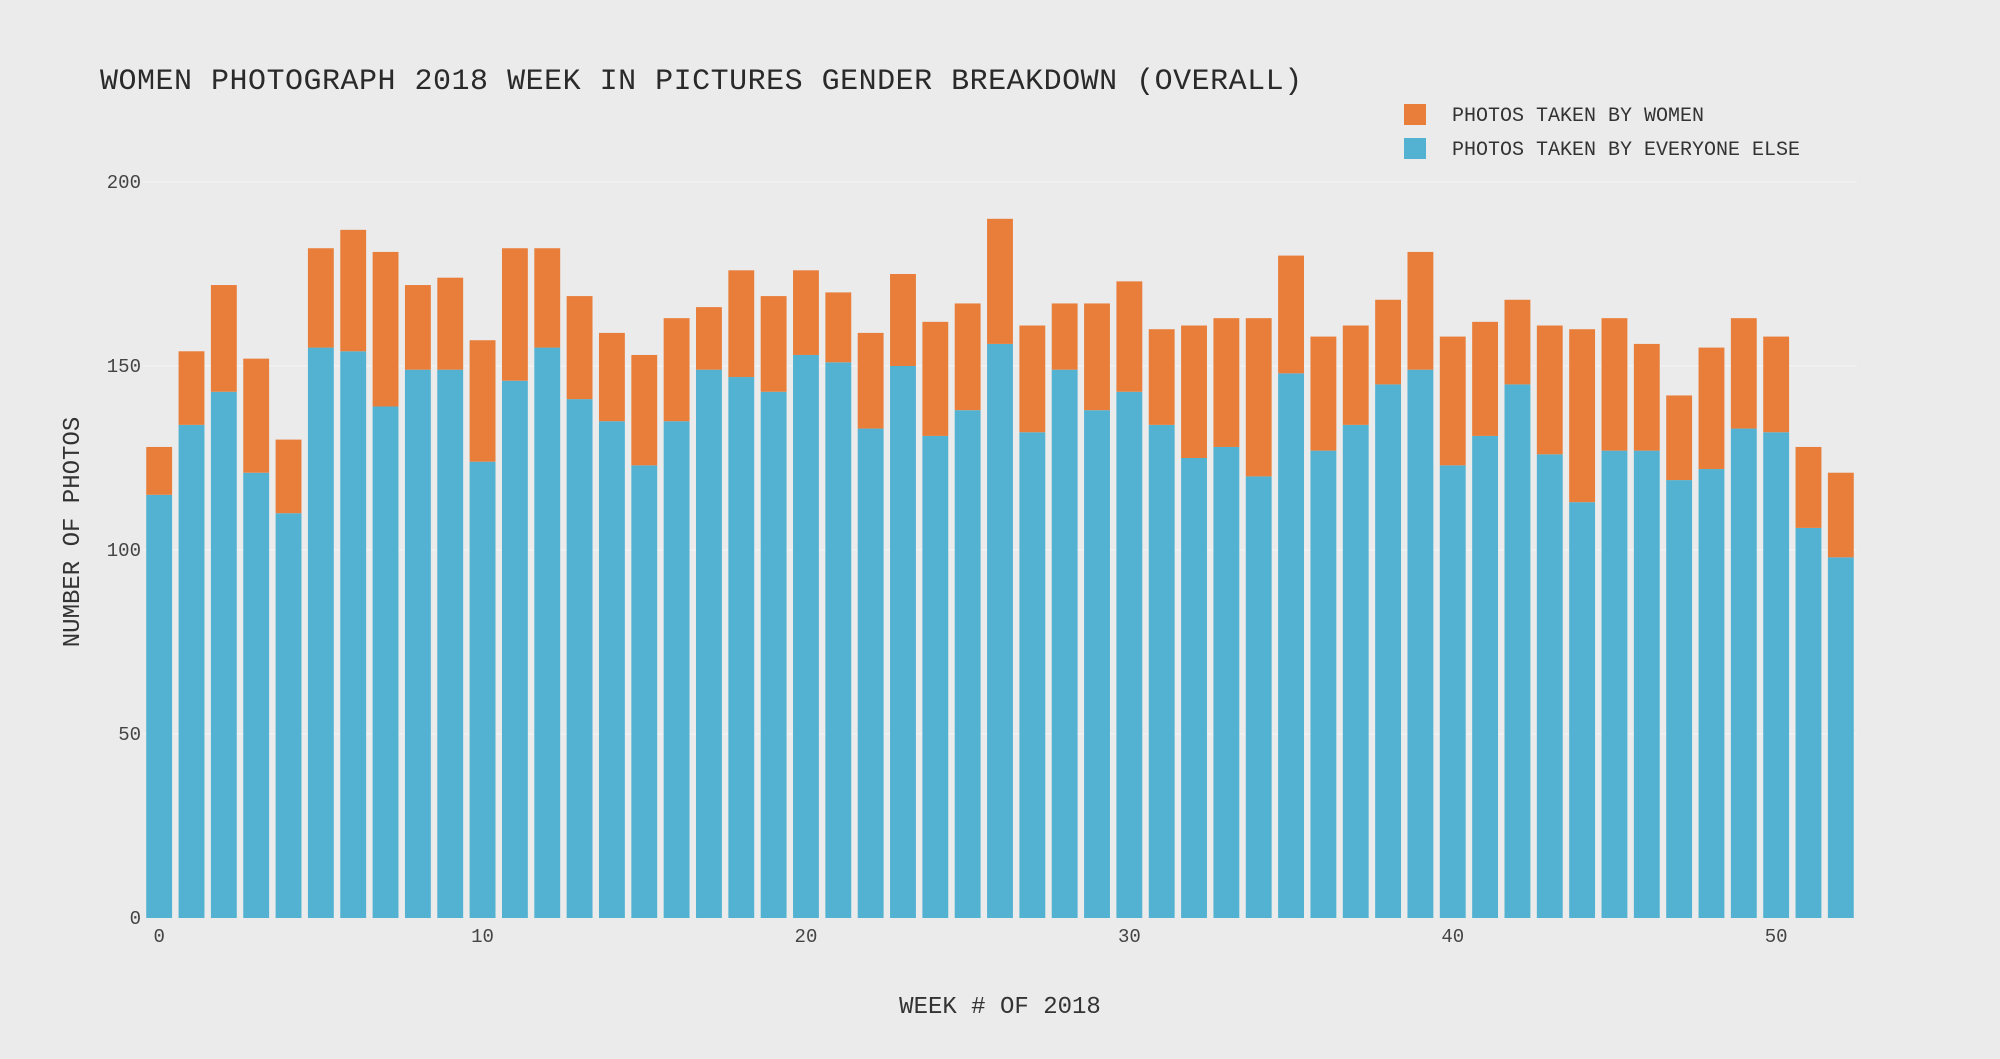  Describe the element at coordinates (129, 735) in the screenshot. I see `y-tick-label: 50` at that location.